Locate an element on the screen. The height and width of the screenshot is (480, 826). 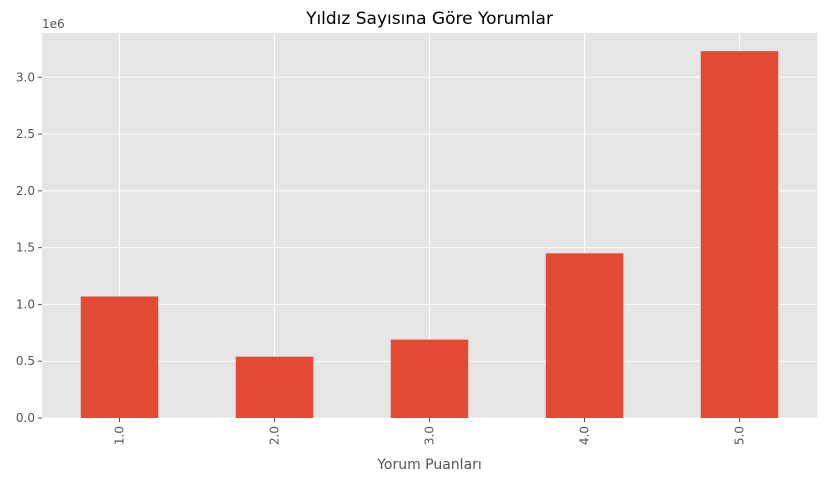
y-tick-label: 2.0 is located at coordinates (25, 191).